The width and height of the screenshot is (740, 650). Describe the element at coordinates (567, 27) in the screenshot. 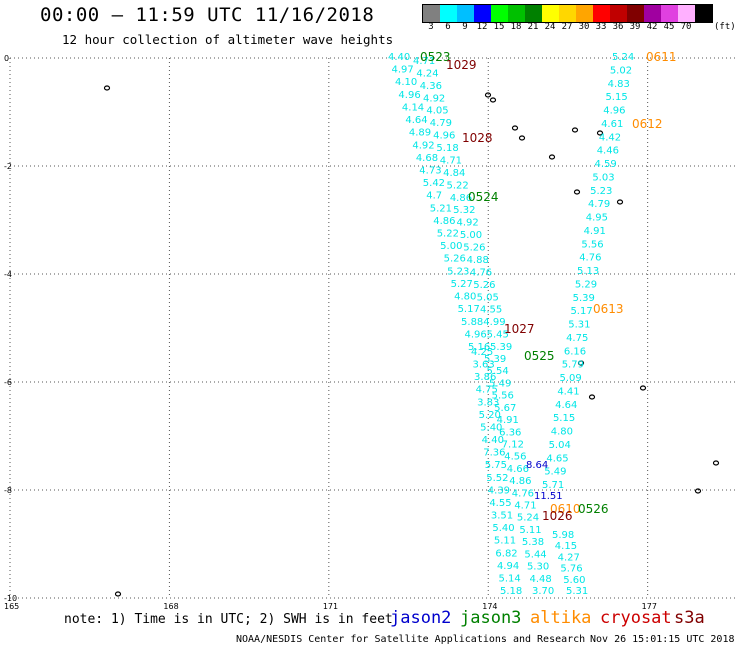

I see `legend-label: 27` at that location.